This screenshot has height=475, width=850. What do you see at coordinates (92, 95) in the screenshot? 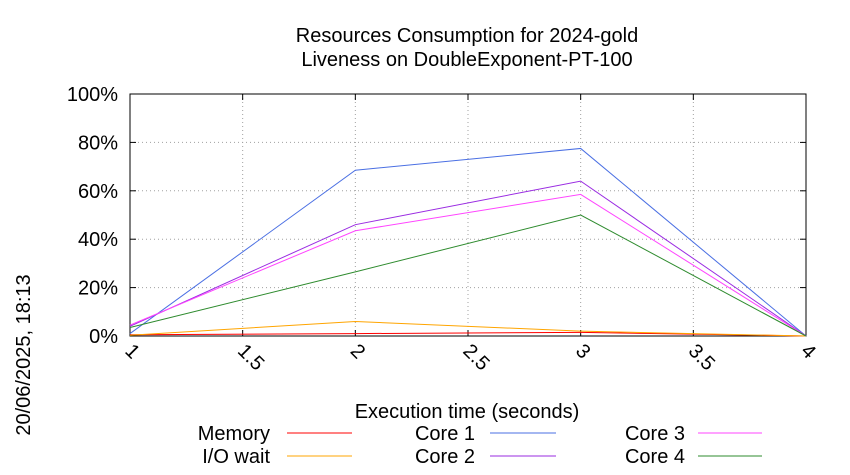
I see `y-tick-label: 100%` at bounding box center [92, 95].